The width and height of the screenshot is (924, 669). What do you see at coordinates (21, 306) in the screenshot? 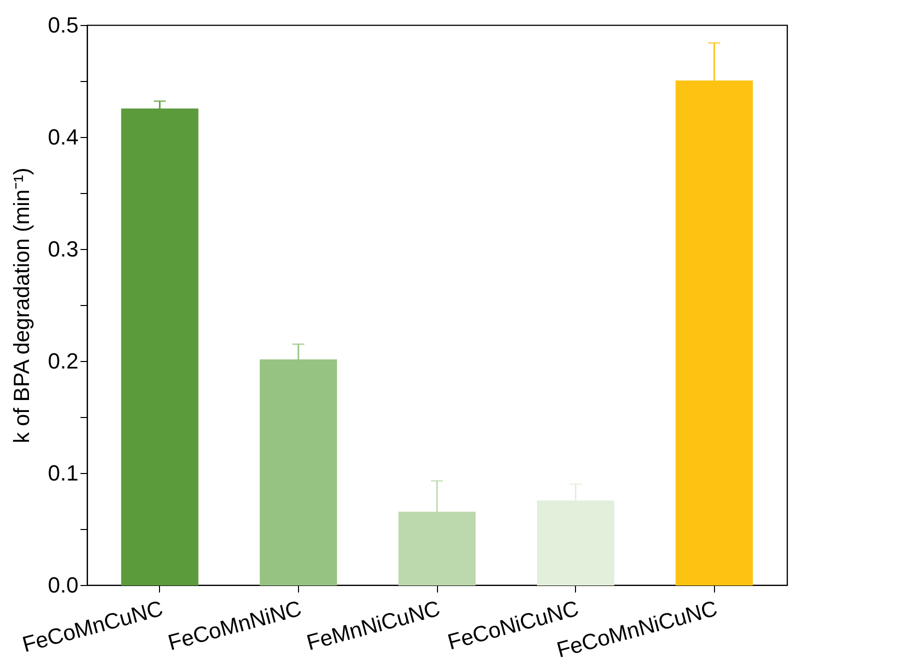
I see `y-axis-title: k of BPA degradation (min⁻¹)` at bounding box center [21, 306].